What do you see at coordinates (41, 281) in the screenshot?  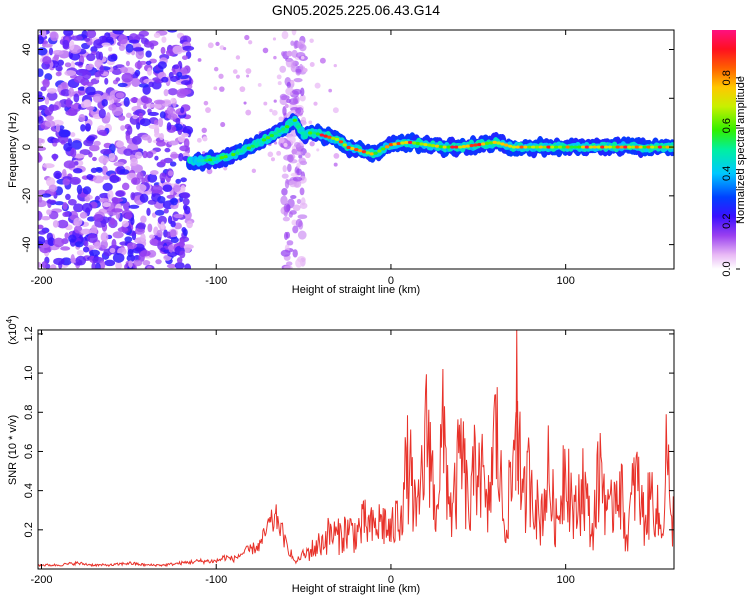 I see `spectrogram-x-tick-label: -200` at bounding box center [41, 281].